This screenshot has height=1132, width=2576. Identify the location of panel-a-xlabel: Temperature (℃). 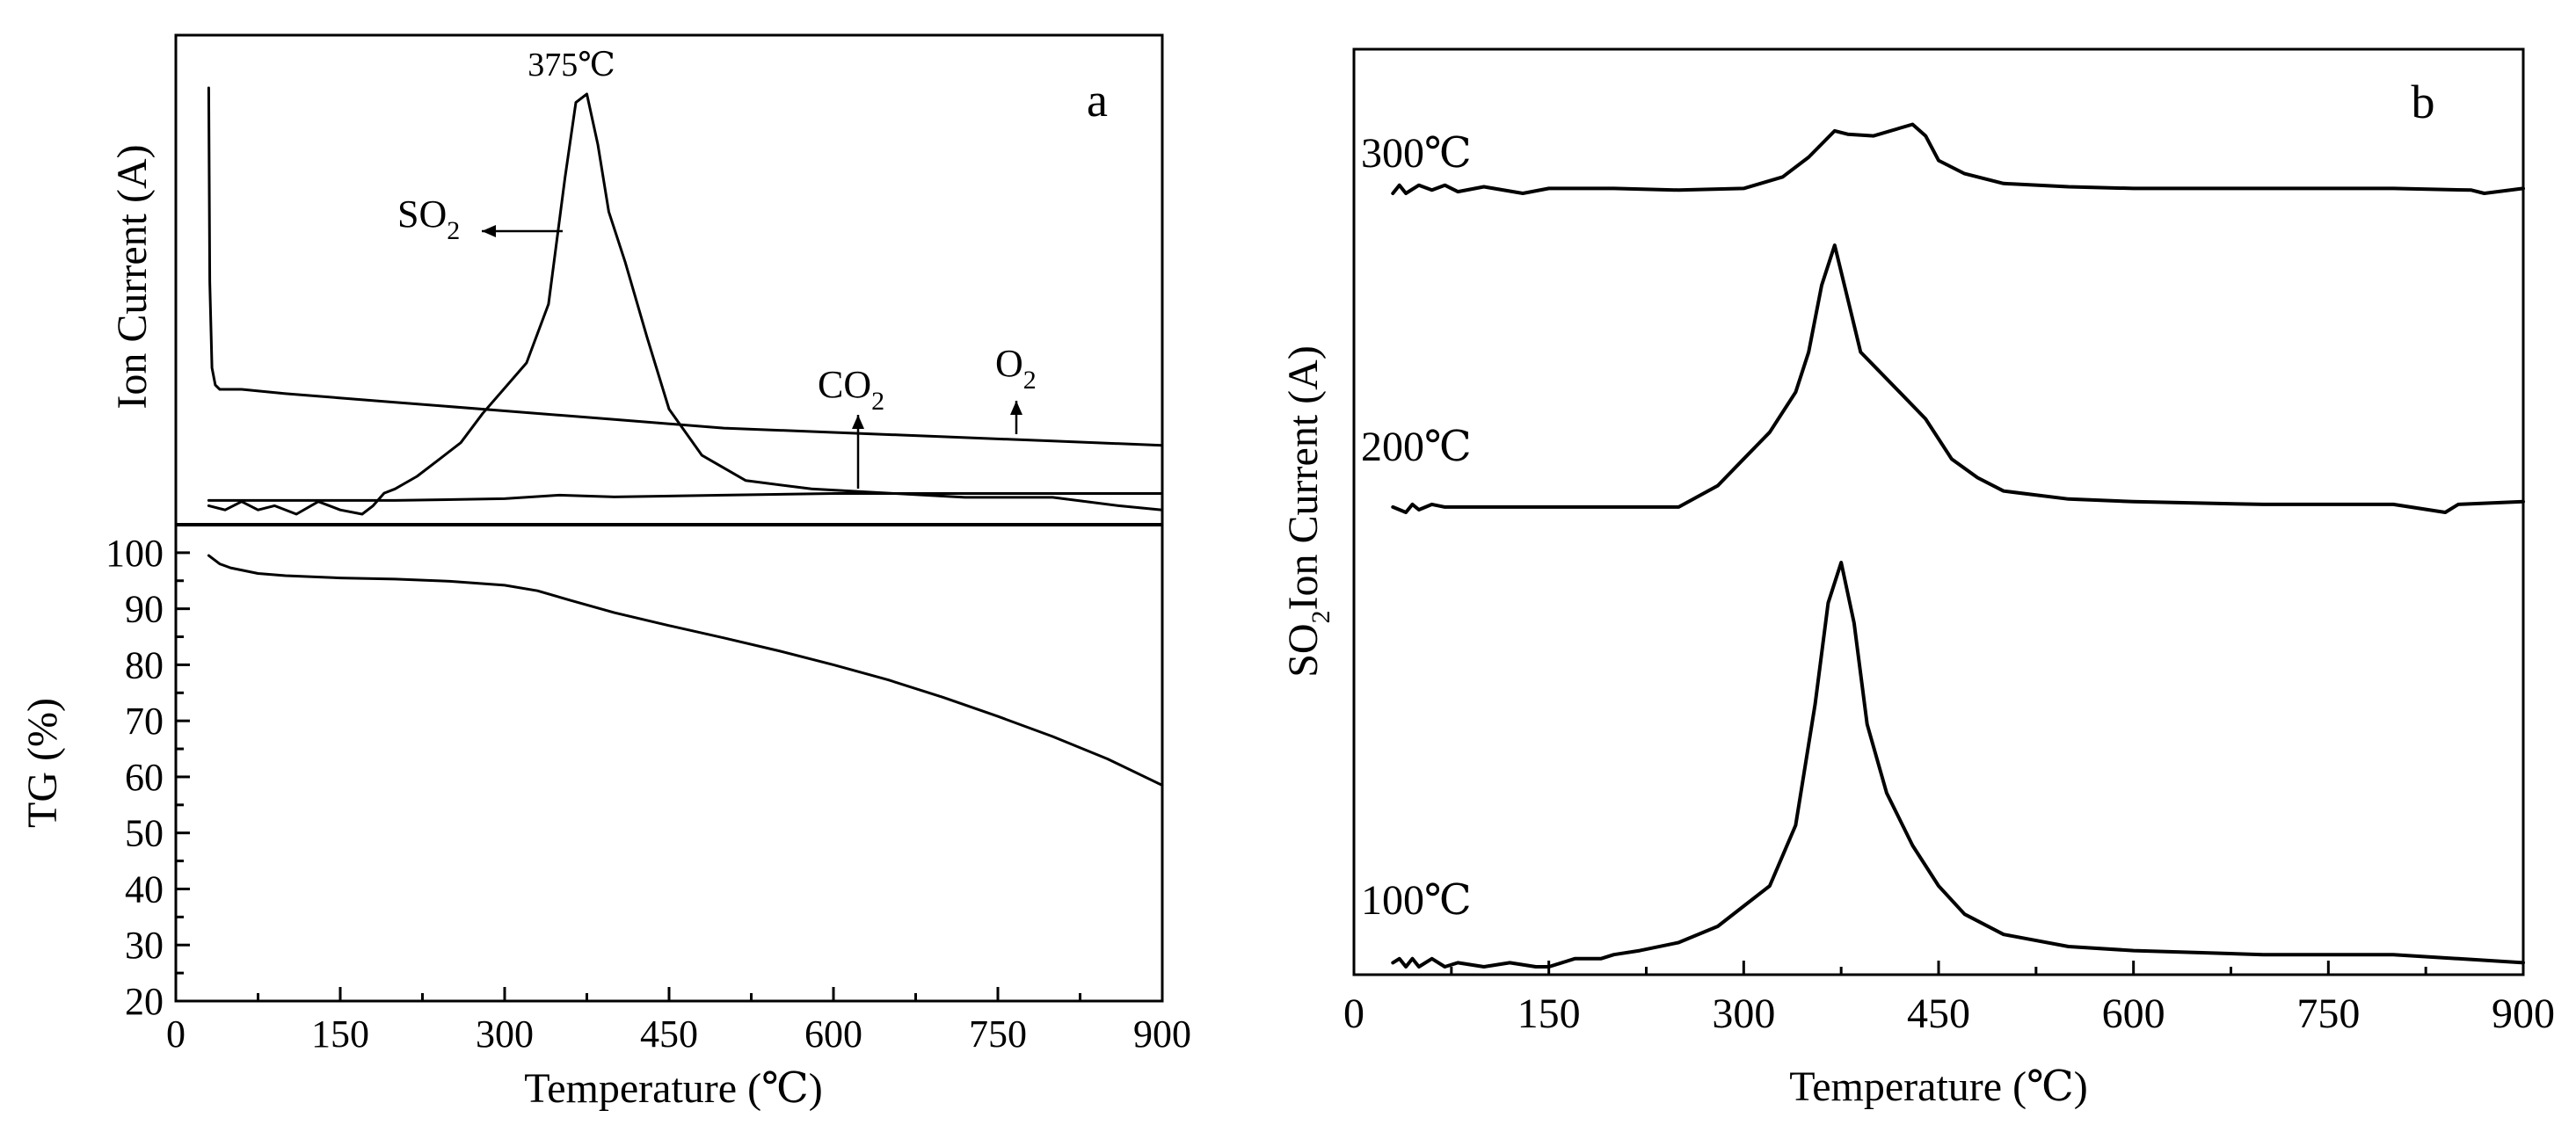
(673, 1088).